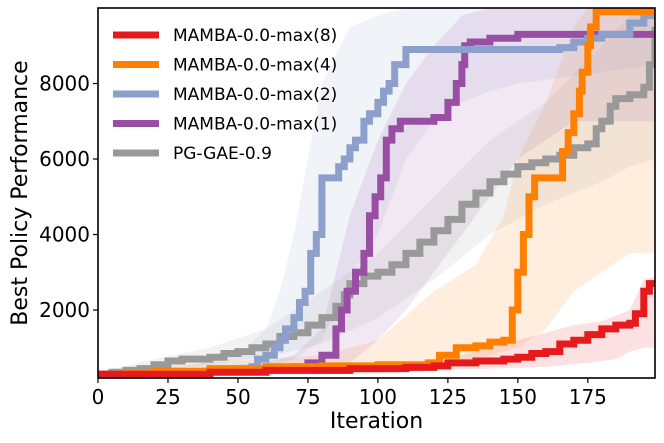 Image resolution: width=664 pixels, height=443 pixels. What do you see at coordinates (376, 421) in the screenshot?
I see `x-axis-title: Iteration` at bounding box center [376, 421].